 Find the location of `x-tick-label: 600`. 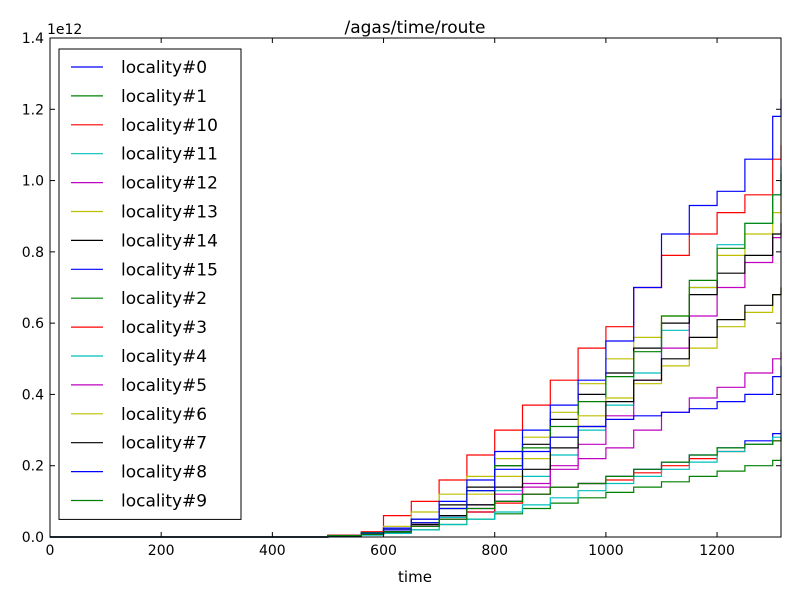

x-tick-label: 600 is located at coordinates (383, 551).